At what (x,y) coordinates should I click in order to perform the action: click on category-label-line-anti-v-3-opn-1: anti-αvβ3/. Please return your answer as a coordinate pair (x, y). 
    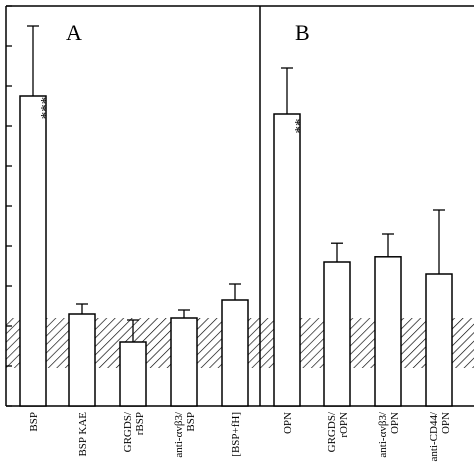
    Looking at the image, I should click on (383, 434).